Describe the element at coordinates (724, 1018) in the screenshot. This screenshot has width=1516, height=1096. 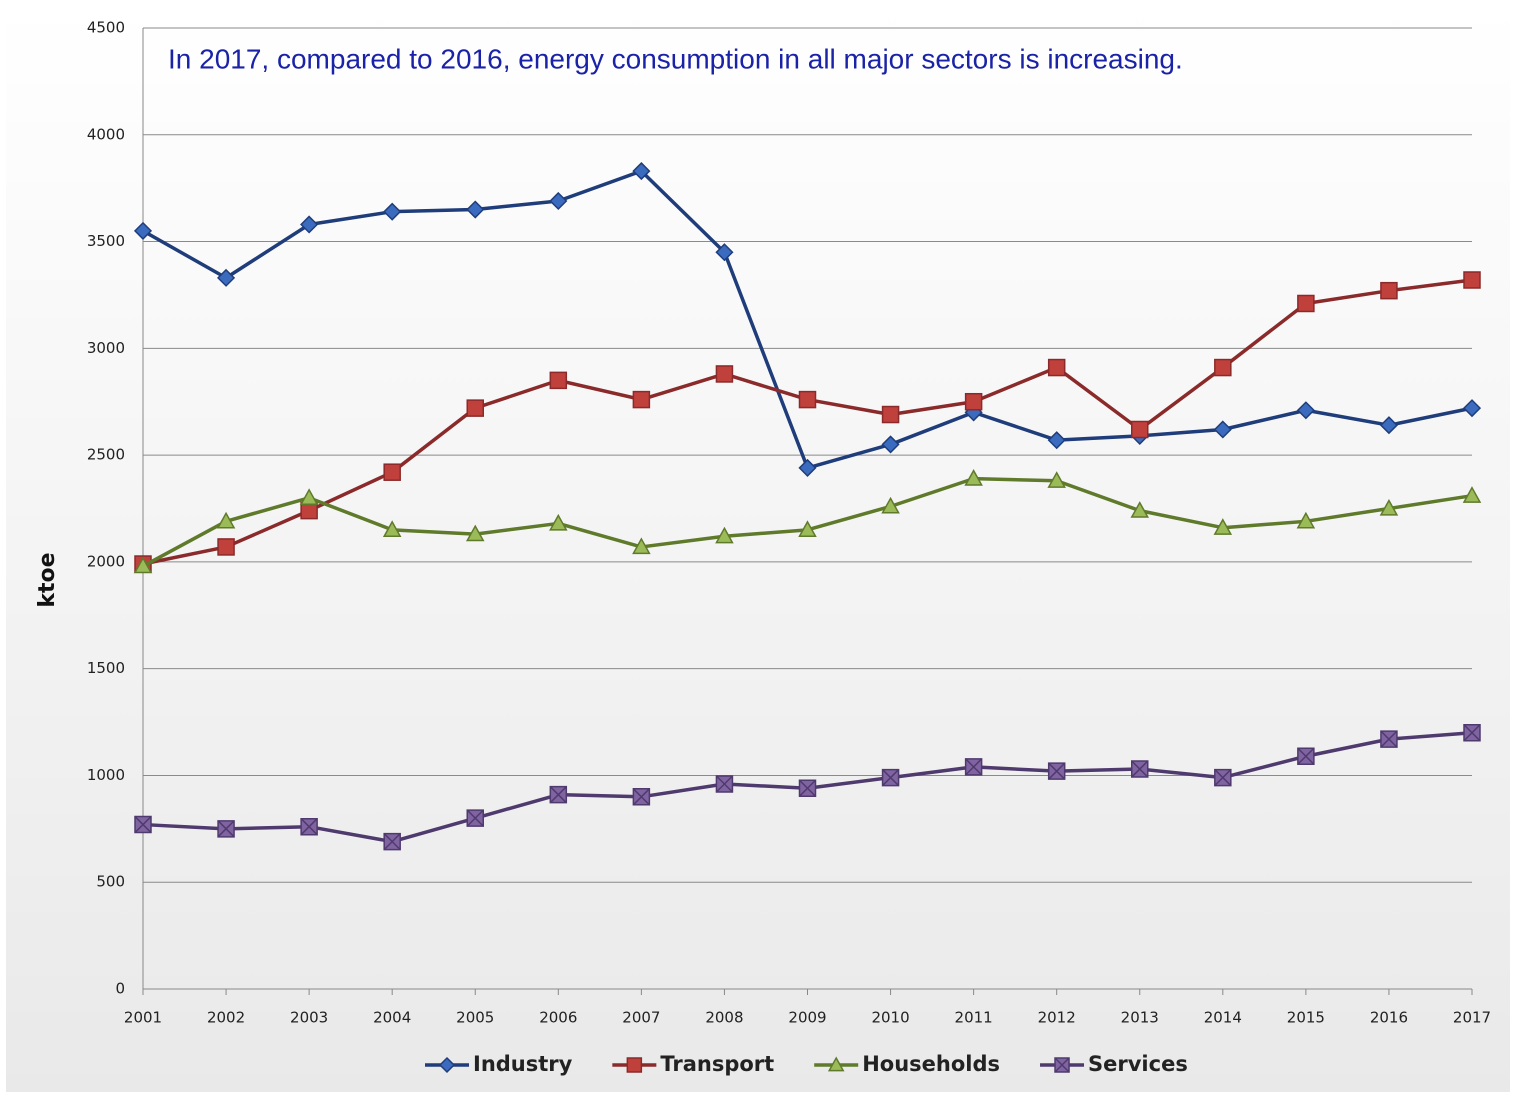
I see `x-tick-label: 2008` at that location.